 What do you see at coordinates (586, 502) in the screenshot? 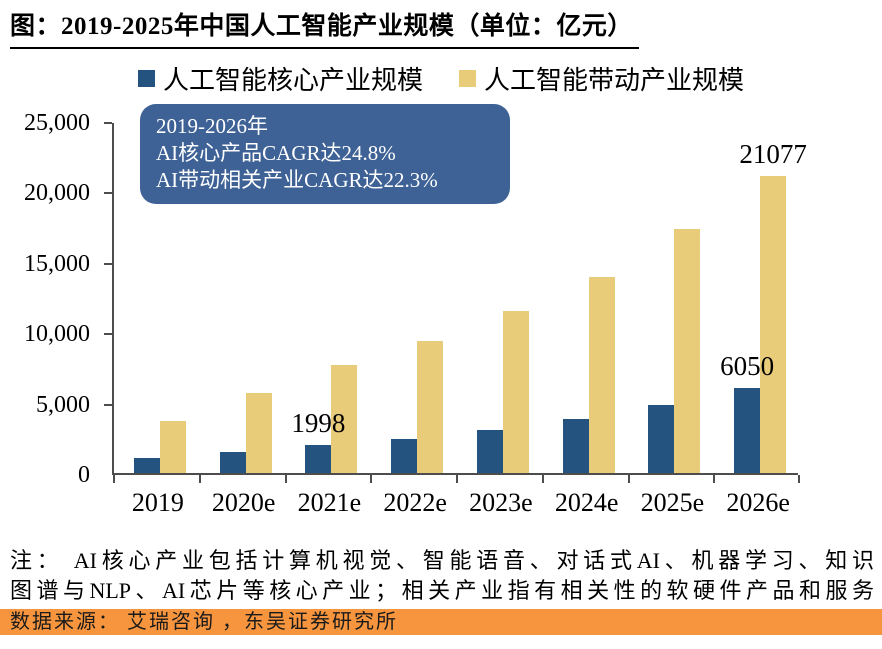
I see `x-axis-label-2024e: 2024e` at bounding box center [586, 502].